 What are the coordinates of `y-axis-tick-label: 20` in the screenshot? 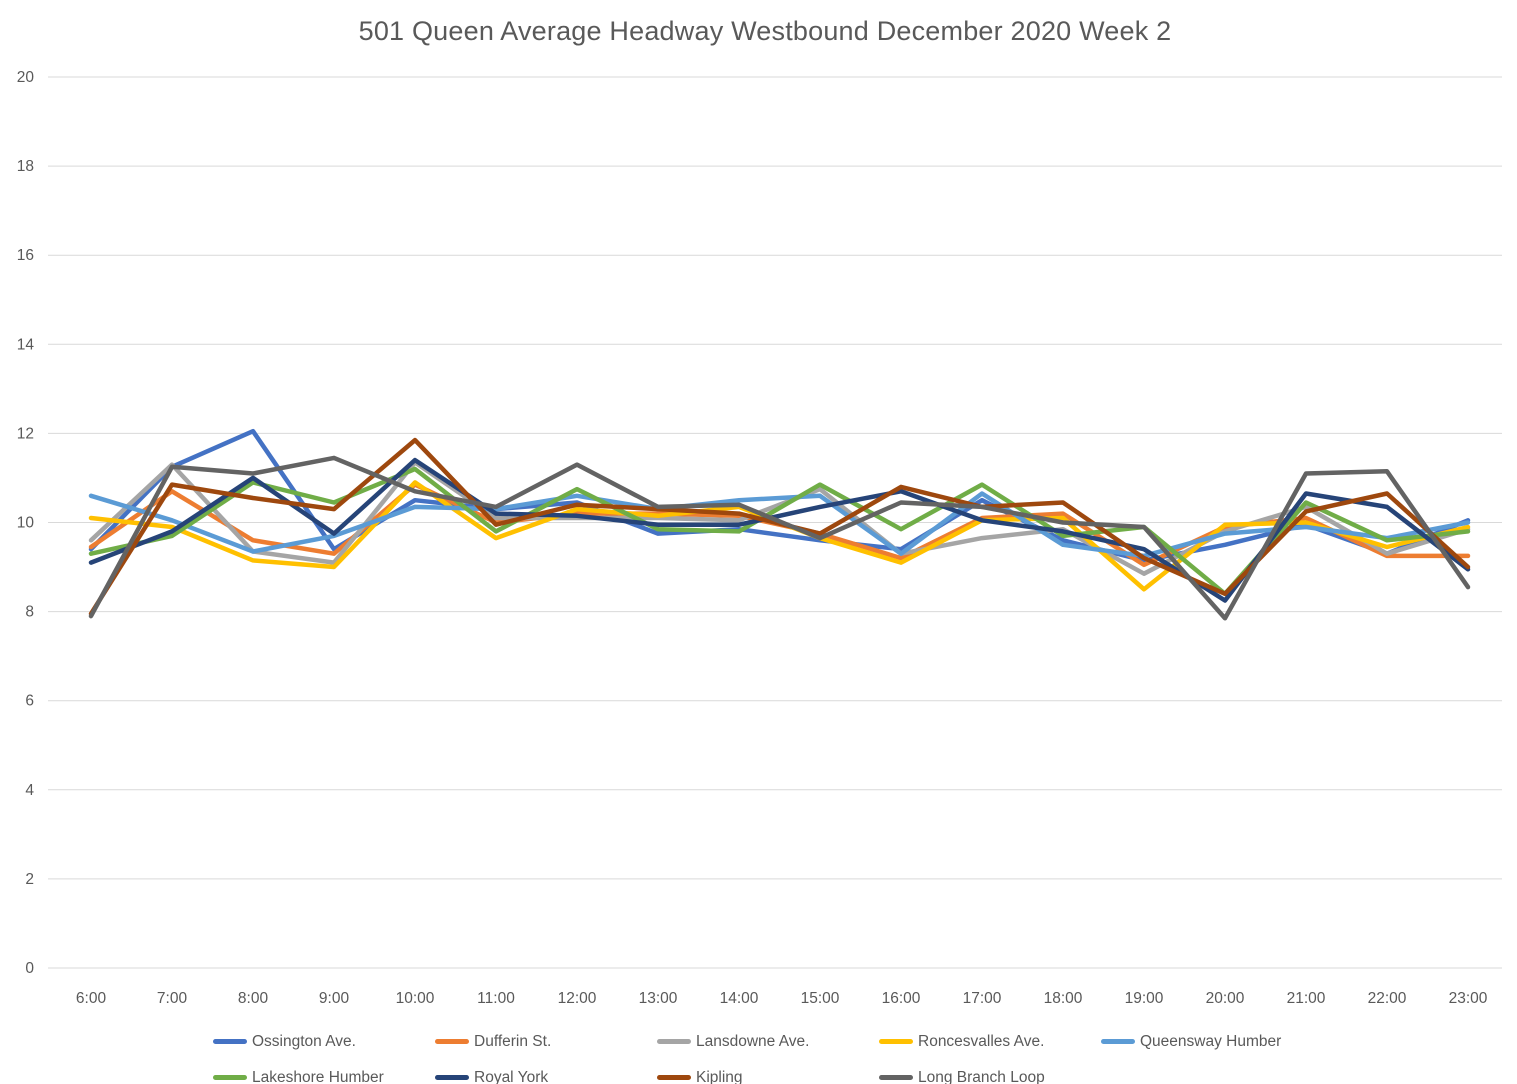 It's located at (26, 77).